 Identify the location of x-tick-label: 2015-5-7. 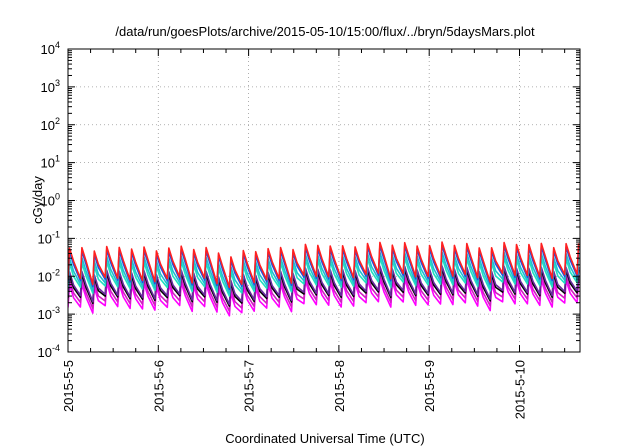
(249, 386).